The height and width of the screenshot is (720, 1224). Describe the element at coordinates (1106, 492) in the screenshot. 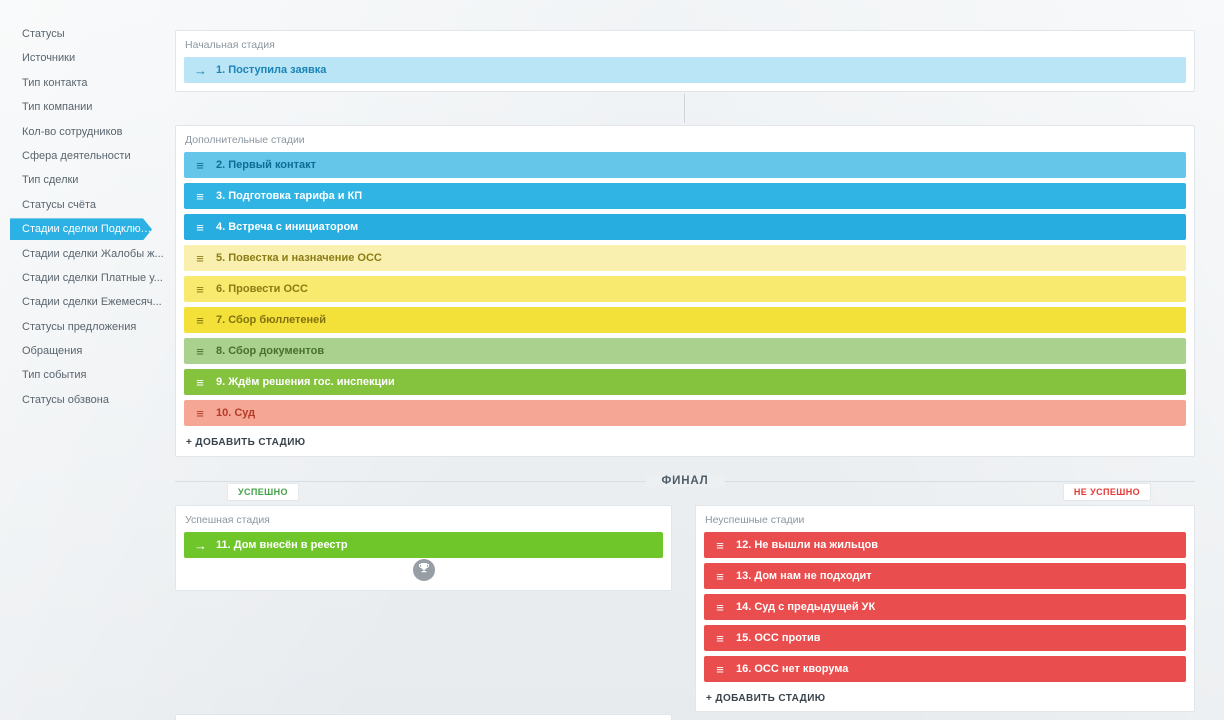

I see `not-success-badge: НЕ УСПЕШНО` at that location.